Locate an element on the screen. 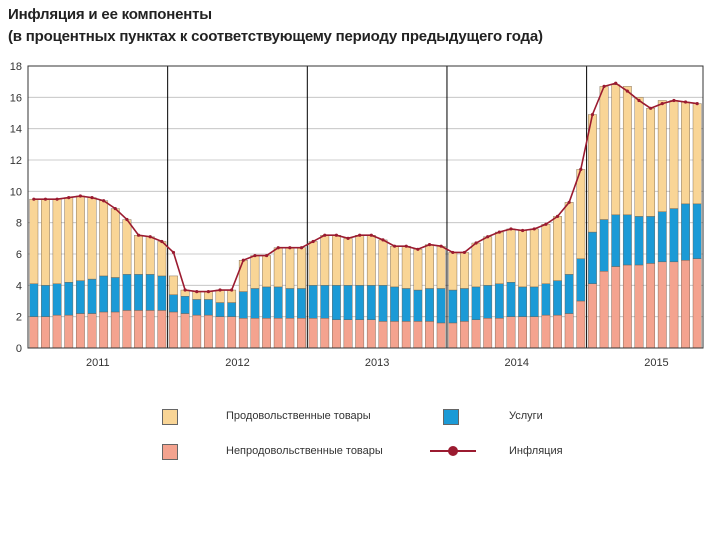 This screenshot has height=540, width=720. y-tick-label: 10 is located at coordinates (16, 192).